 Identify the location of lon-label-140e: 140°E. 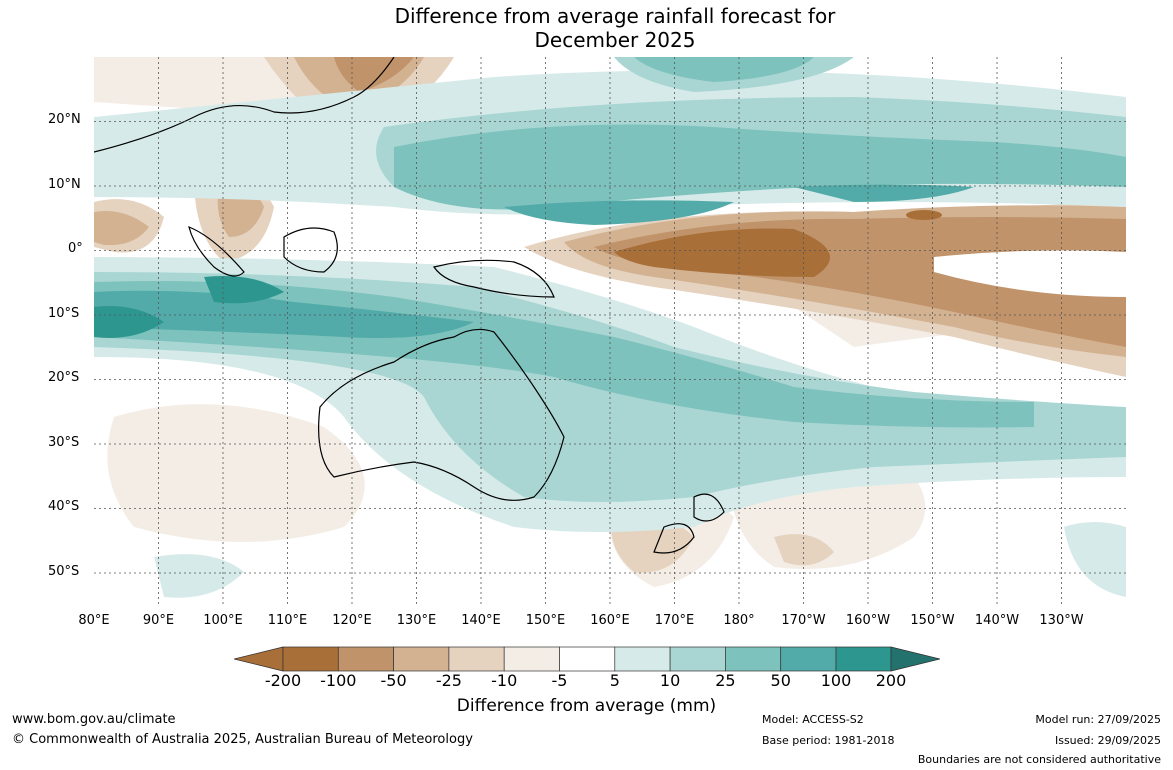
(481, 620).